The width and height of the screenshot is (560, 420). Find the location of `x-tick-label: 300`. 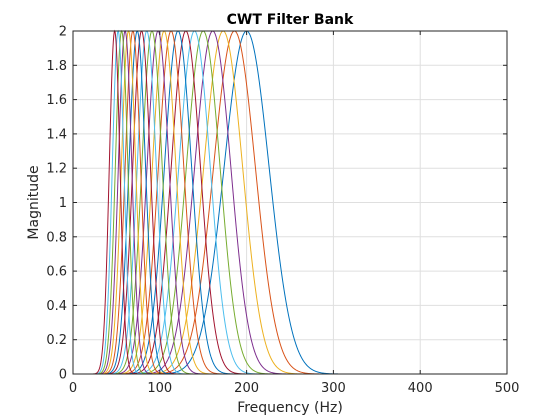

x-tick-label: 300 is located at coordinates (333, 388).